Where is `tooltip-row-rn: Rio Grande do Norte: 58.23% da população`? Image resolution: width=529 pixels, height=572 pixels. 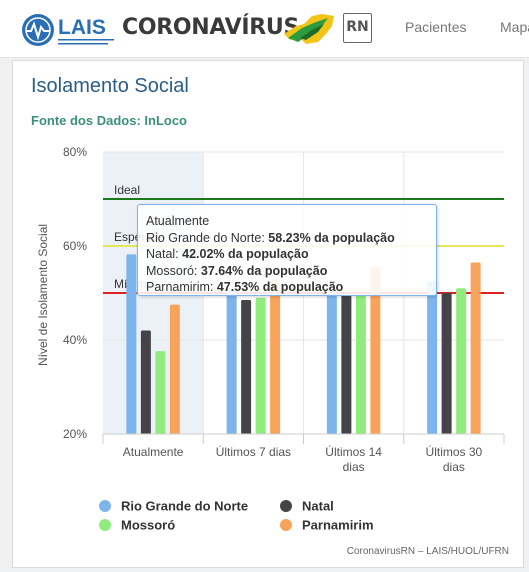
tooltip-row-rn: Rio Grande do Norte: 58.23% da população is located at coordinates (270, 237).